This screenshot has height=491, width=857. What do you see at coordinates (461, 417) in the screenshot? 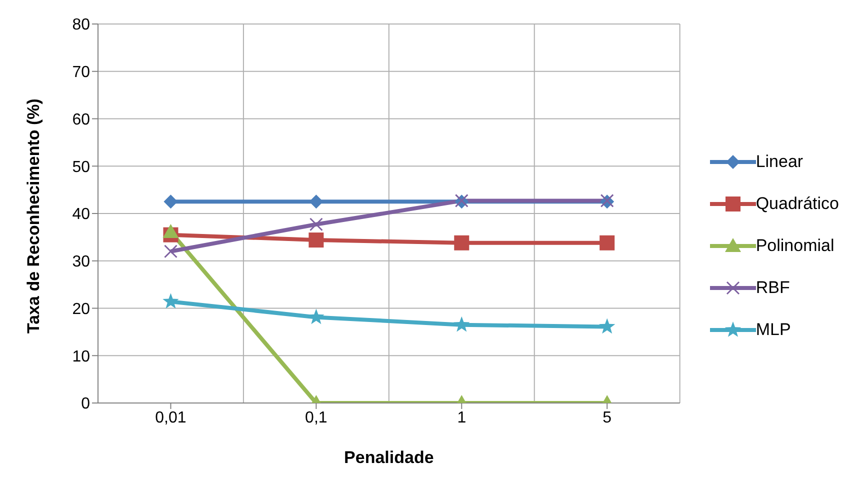
I see `x-tick-label: 1` at bounding box center [461, 417].